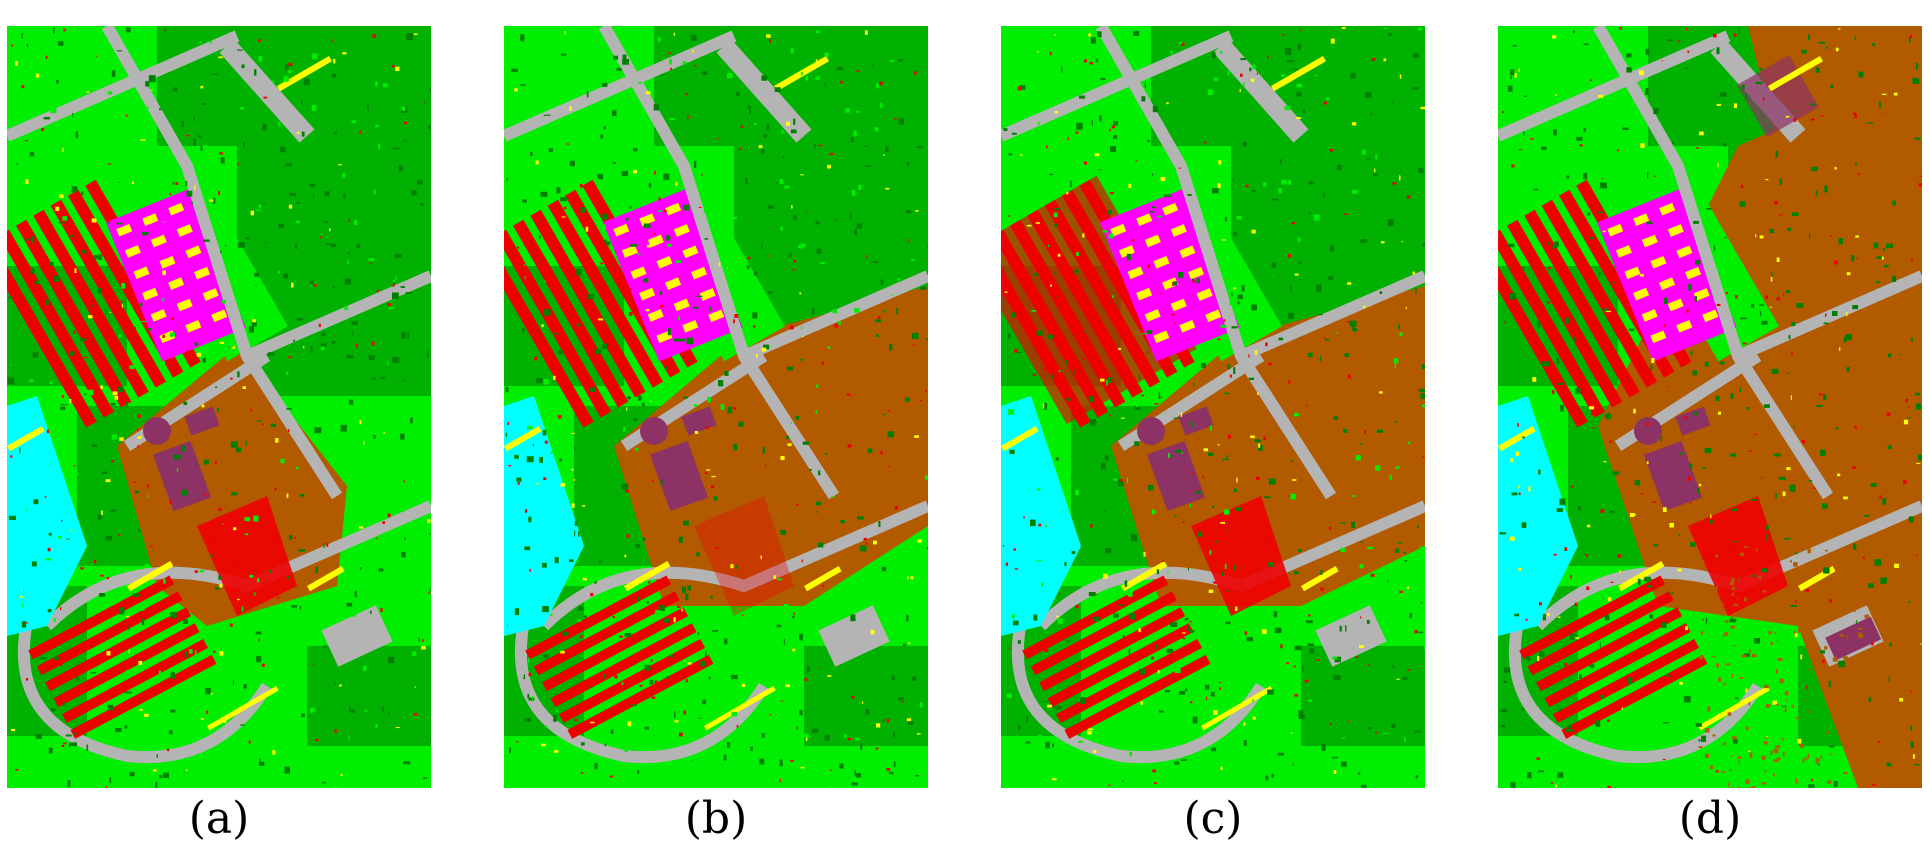 The image size is (1929, 857). What do you see at coordinates (716, 818) in the screenshot?
I see `panel-caption-b: (b)` at bounding box center [716, 818].